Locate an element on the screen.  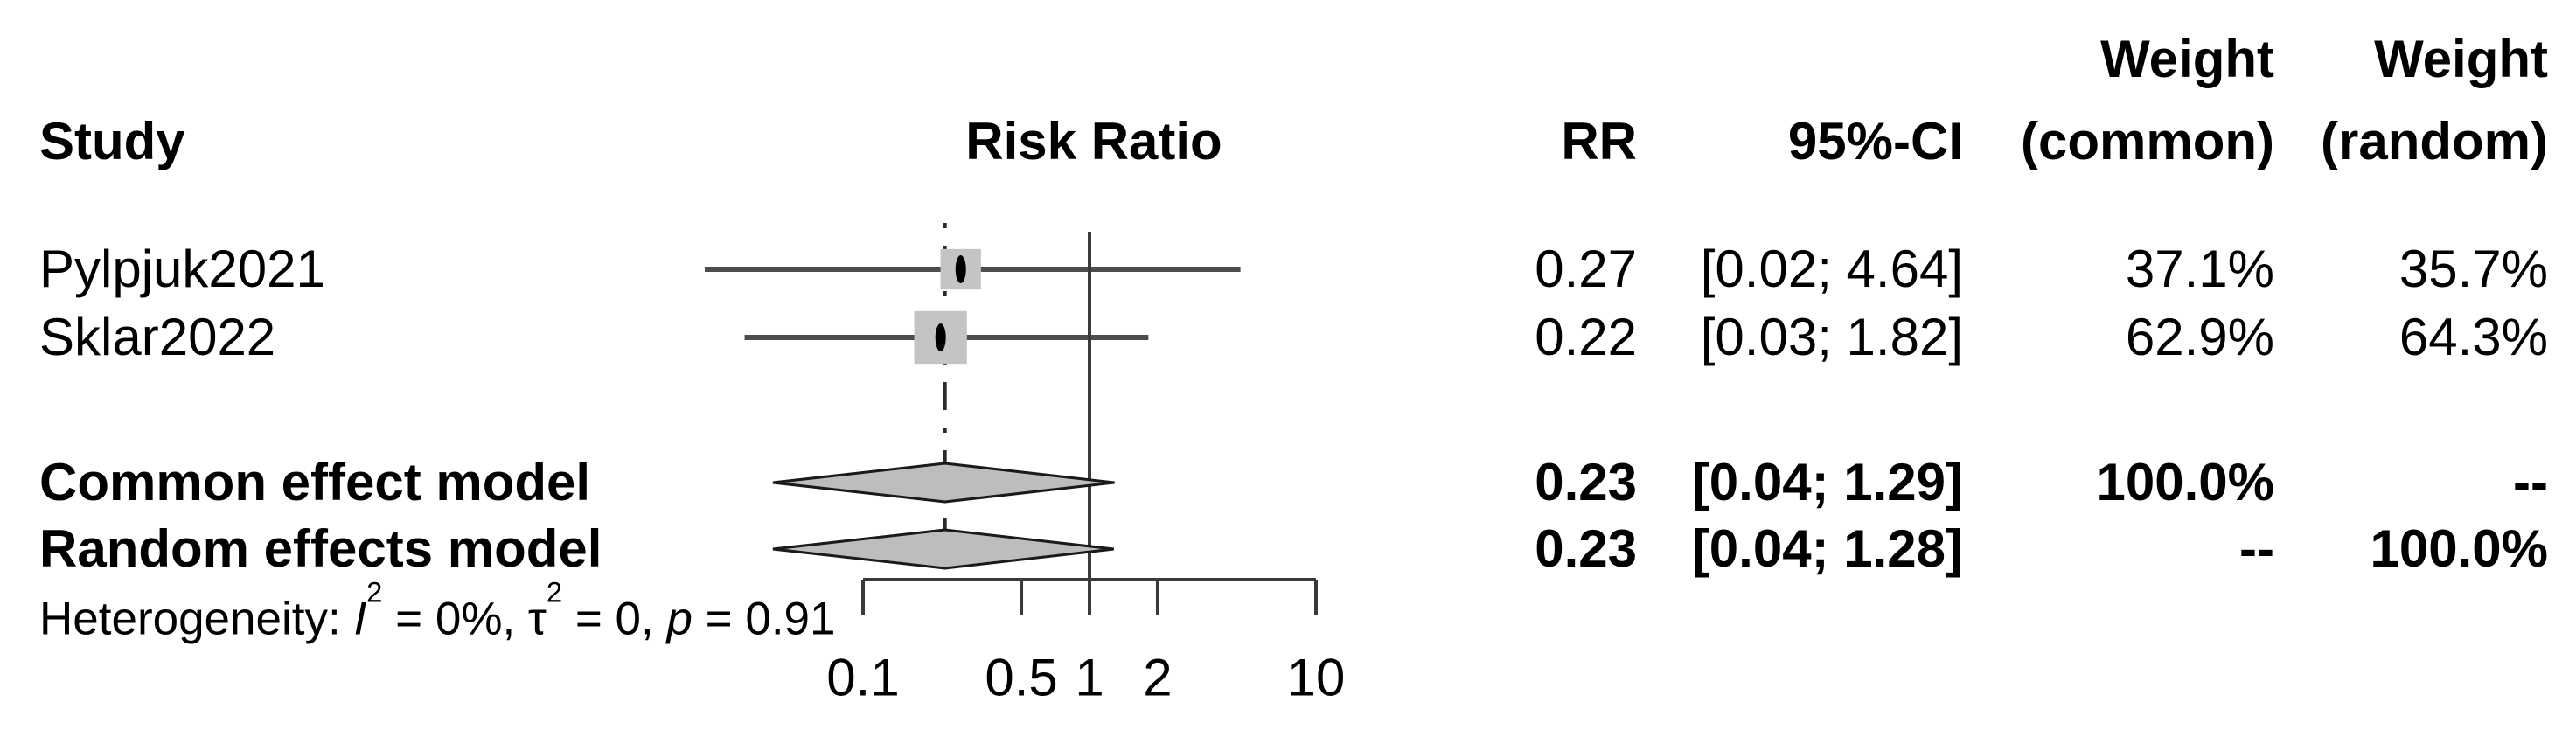
model-weight-random: 100.0% is located at coordinates (2459, 548).